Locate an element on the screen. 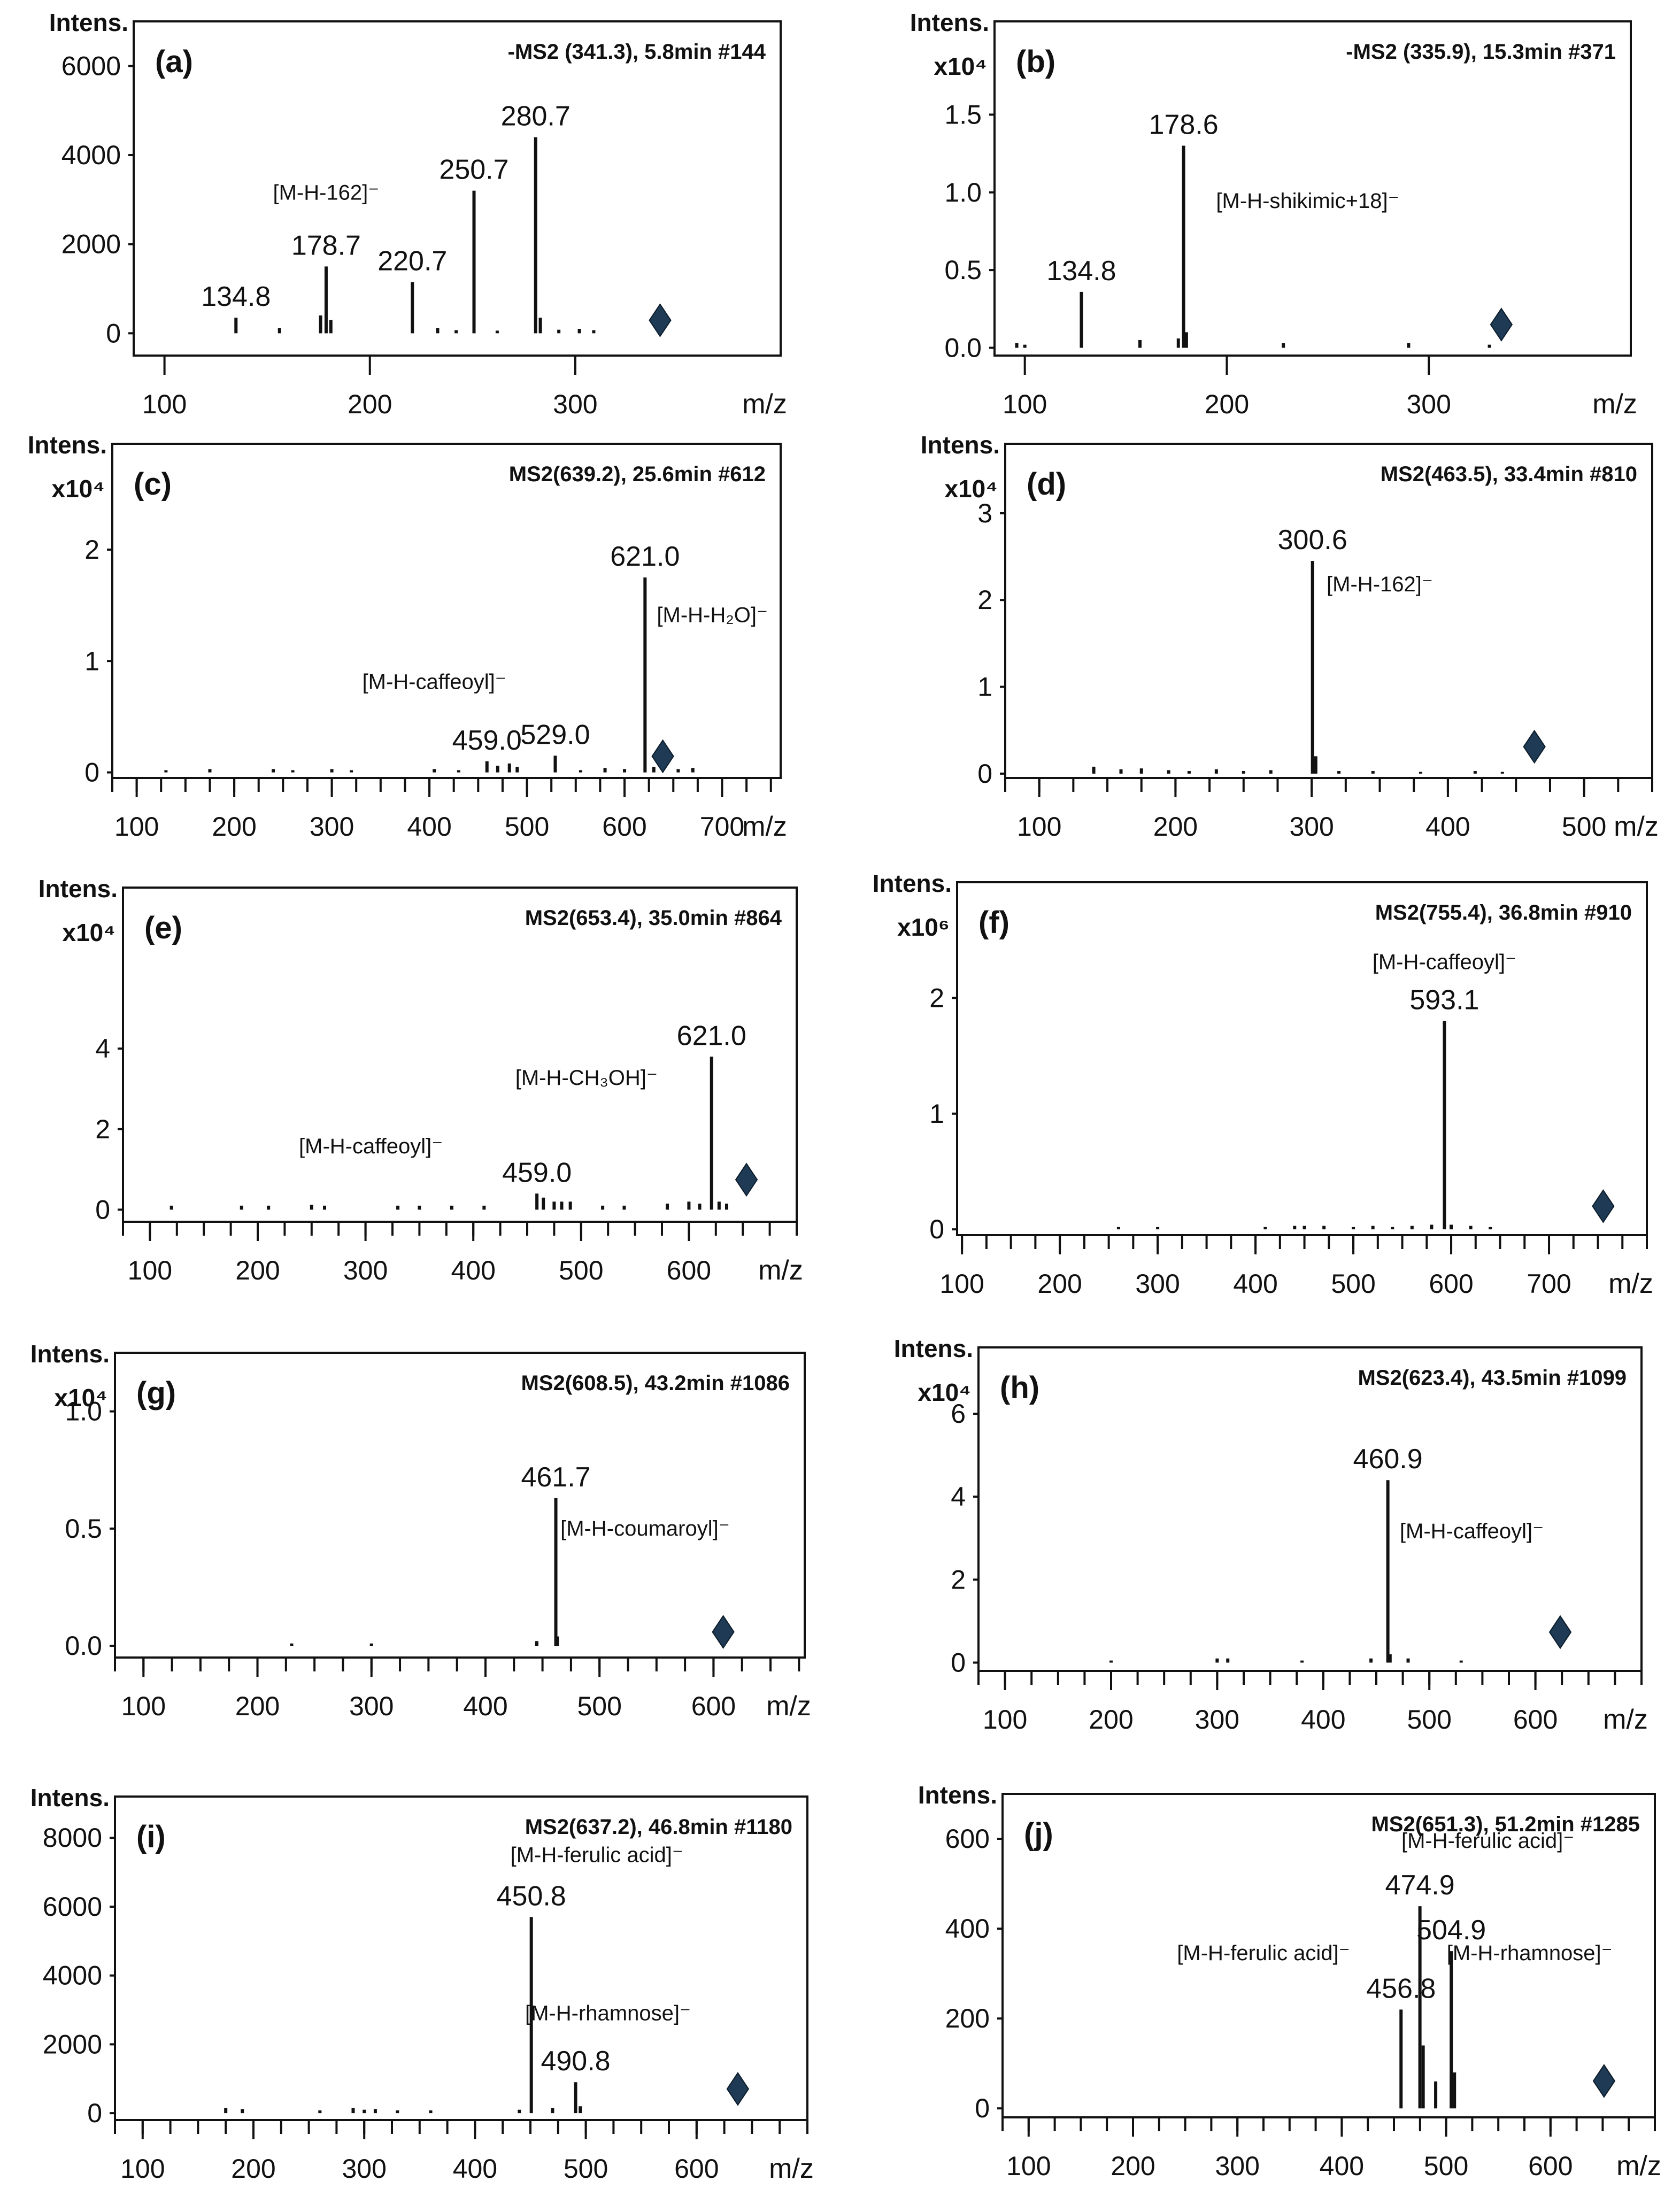 The image size is (1680, 2212). x-tick-label: 700 is located at coordinates (722, 827).